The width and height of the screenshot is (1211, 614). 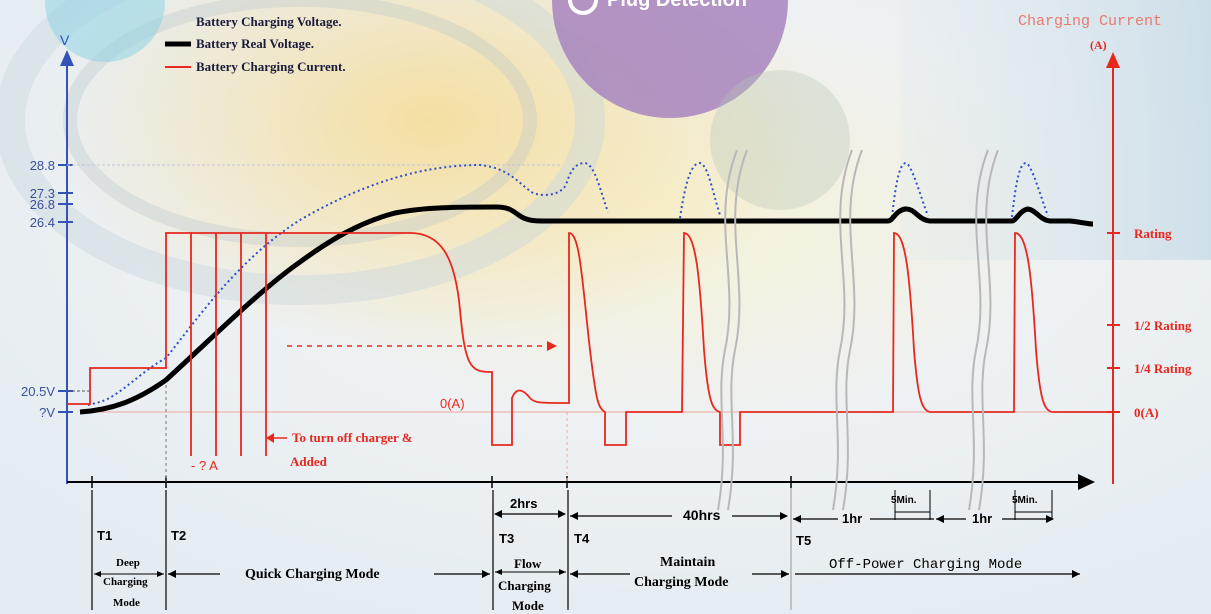 What do you see at coordinates (1098, 45) in the screenshot?
I see `right-axis-unit: (A)` at bounding box center [1098, 45].